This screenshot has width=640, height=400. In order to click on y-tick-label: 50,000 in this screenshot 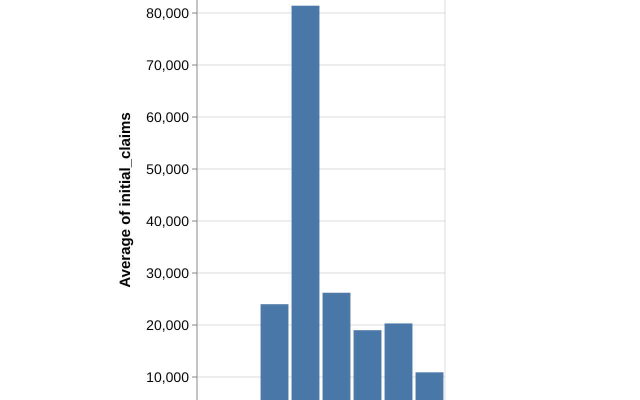, I will do `click(168, 168)`.